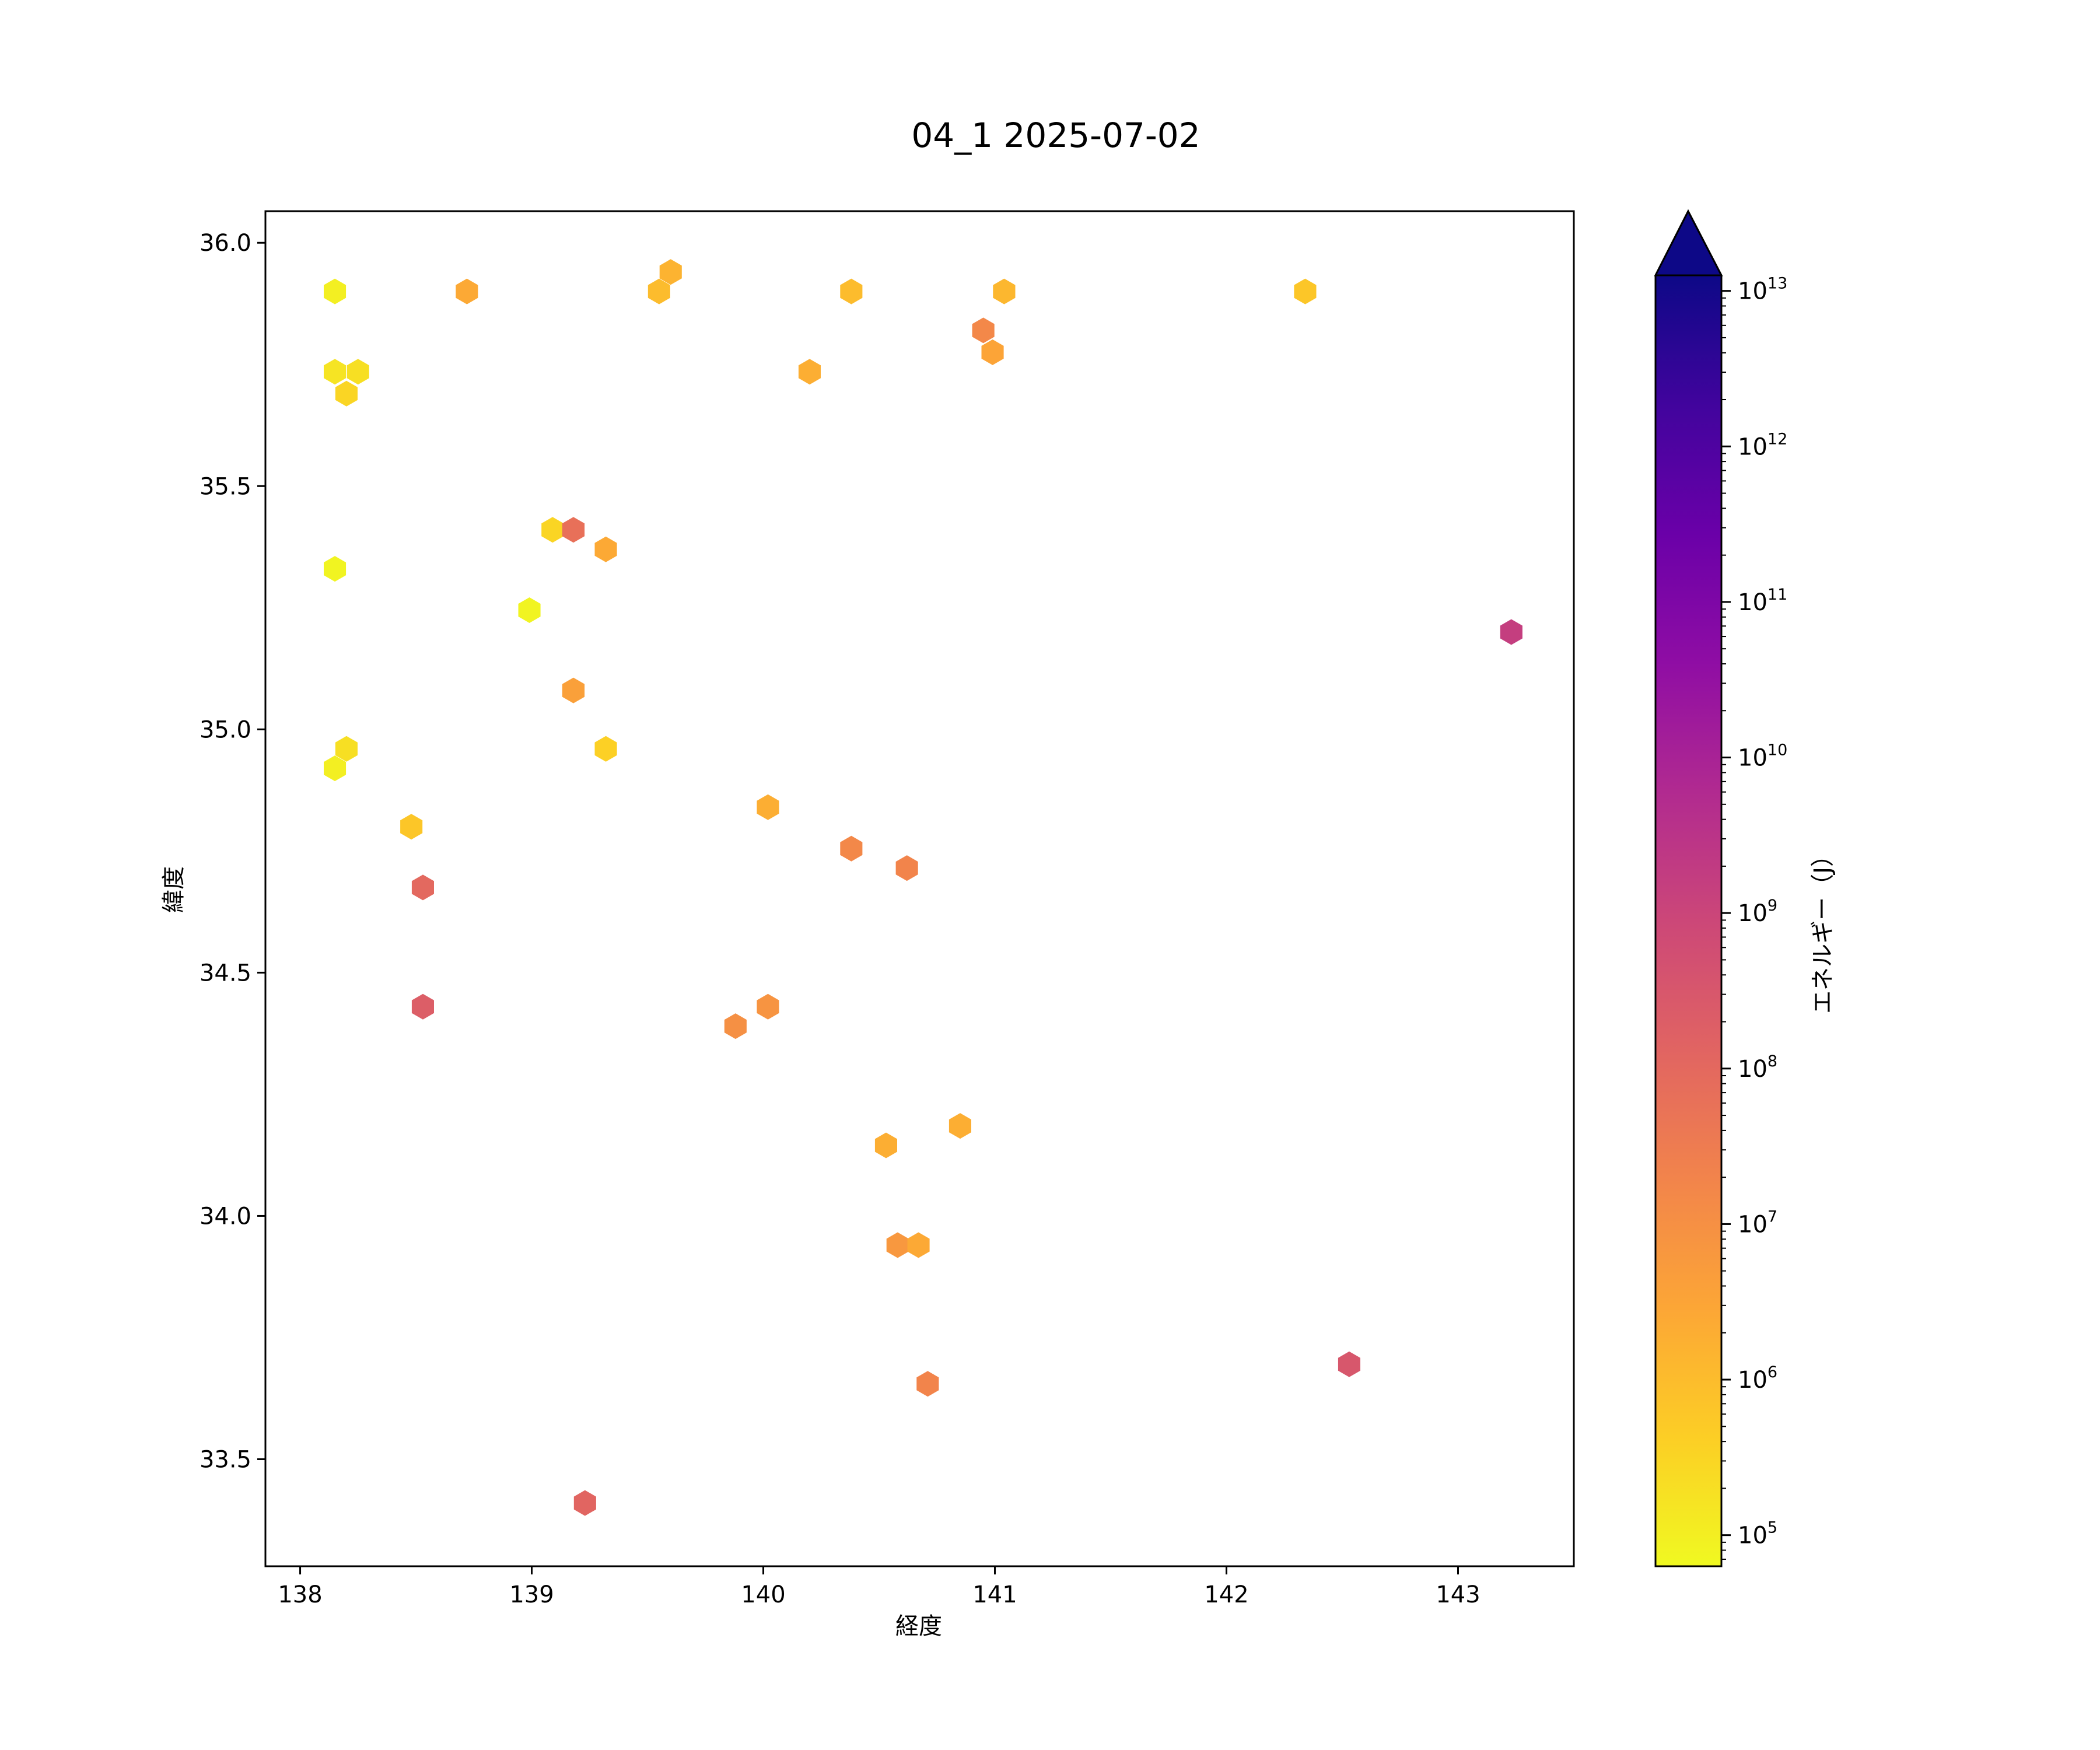 The image size is (2100, 1750). Describe the element at coordinates (1757, 912) in the screenshot. I see `colorbar-tick-label: 10⁹` at that location.